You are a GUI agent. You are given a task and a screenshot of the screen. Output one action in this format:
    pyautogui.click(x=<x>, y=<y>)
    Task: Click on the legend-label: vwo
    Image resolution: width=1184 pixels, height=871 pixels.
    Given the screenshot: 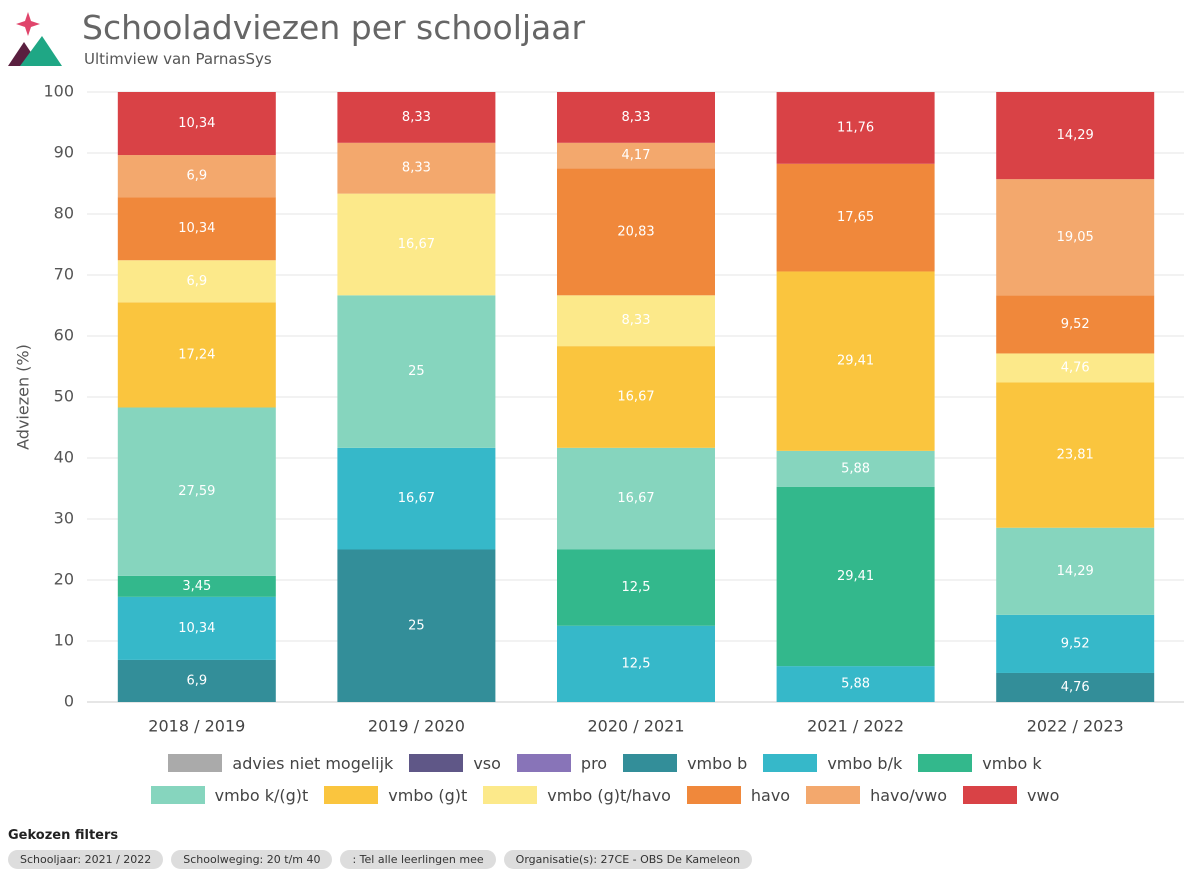 What is the action you would take?
    pyautogui.click(x=1043, y=795)
    